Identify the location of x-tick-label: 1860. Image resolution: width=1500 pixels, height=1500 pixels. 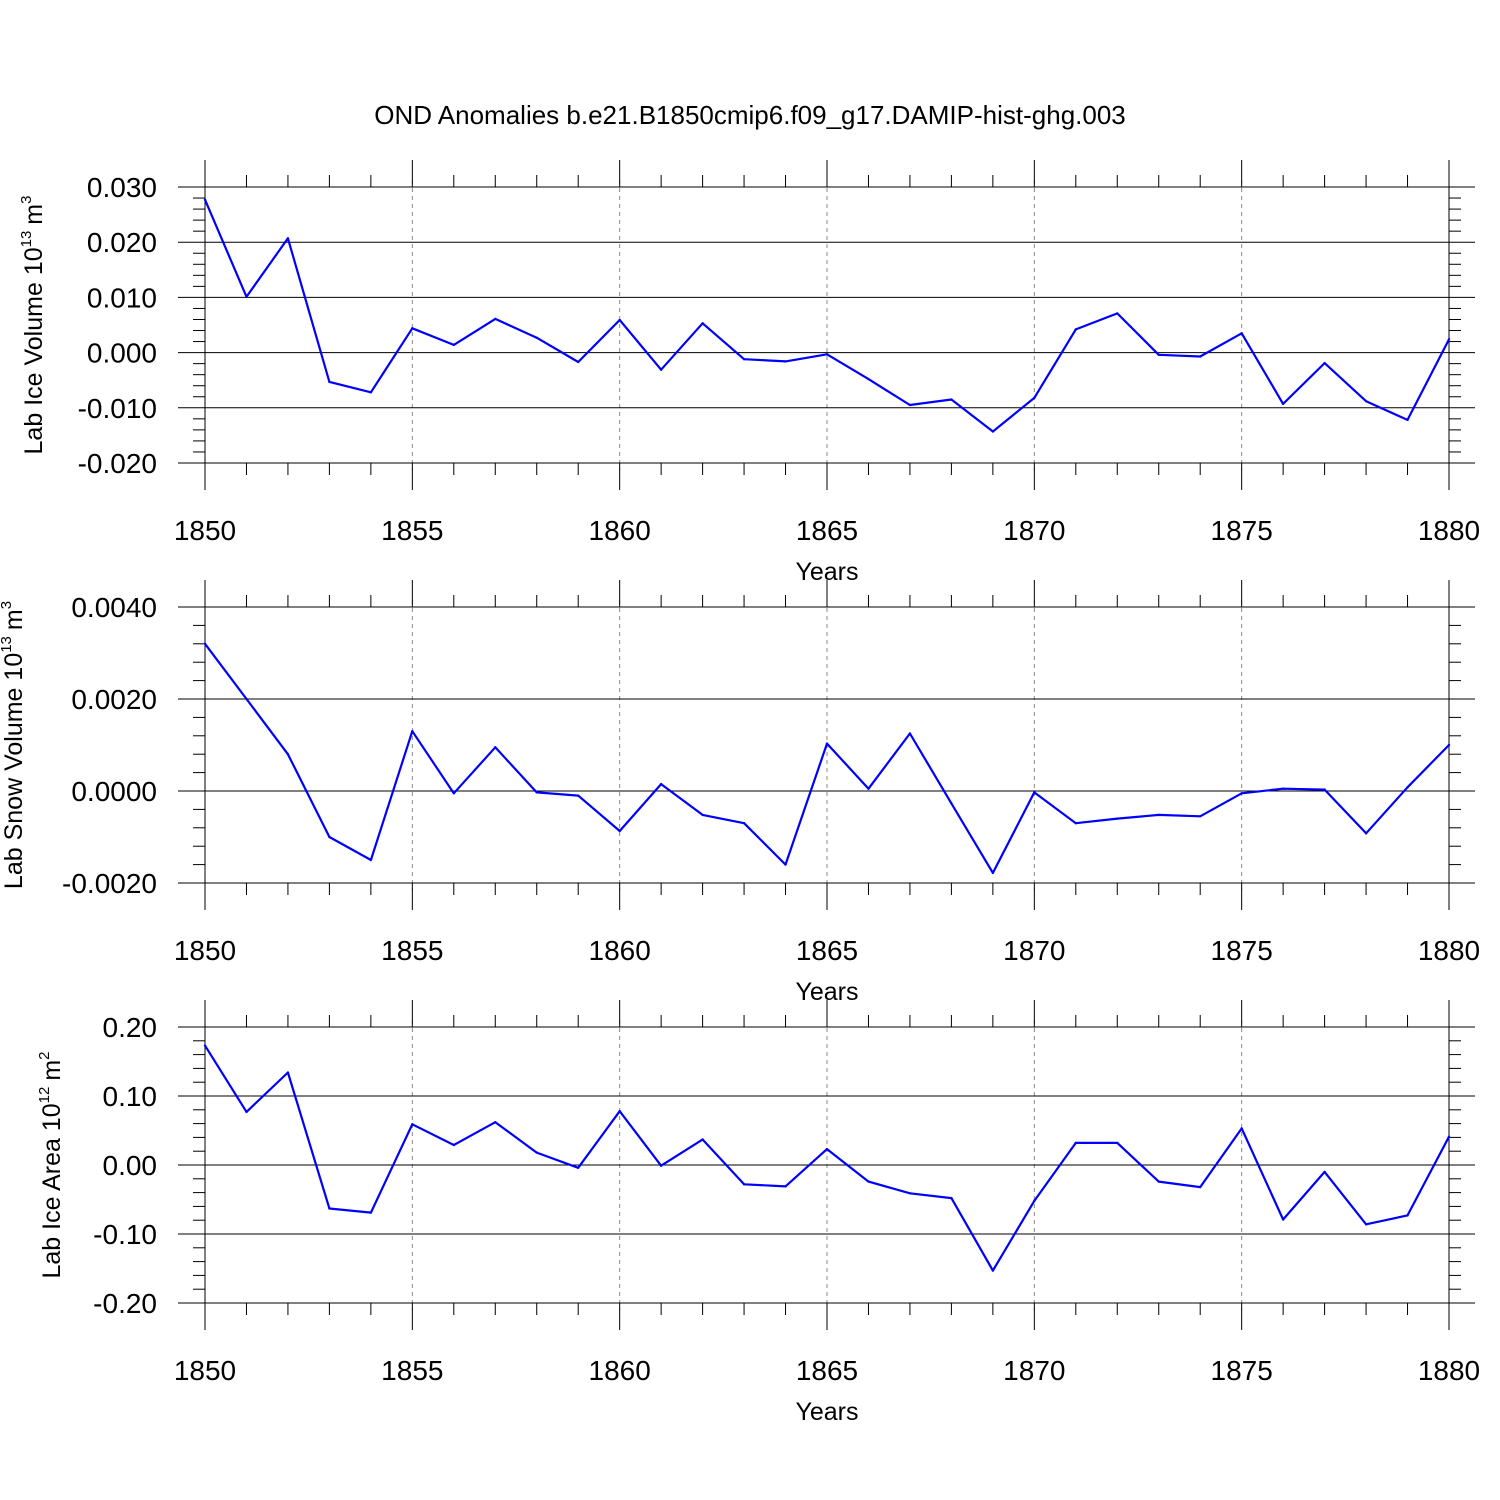
(620, 950).